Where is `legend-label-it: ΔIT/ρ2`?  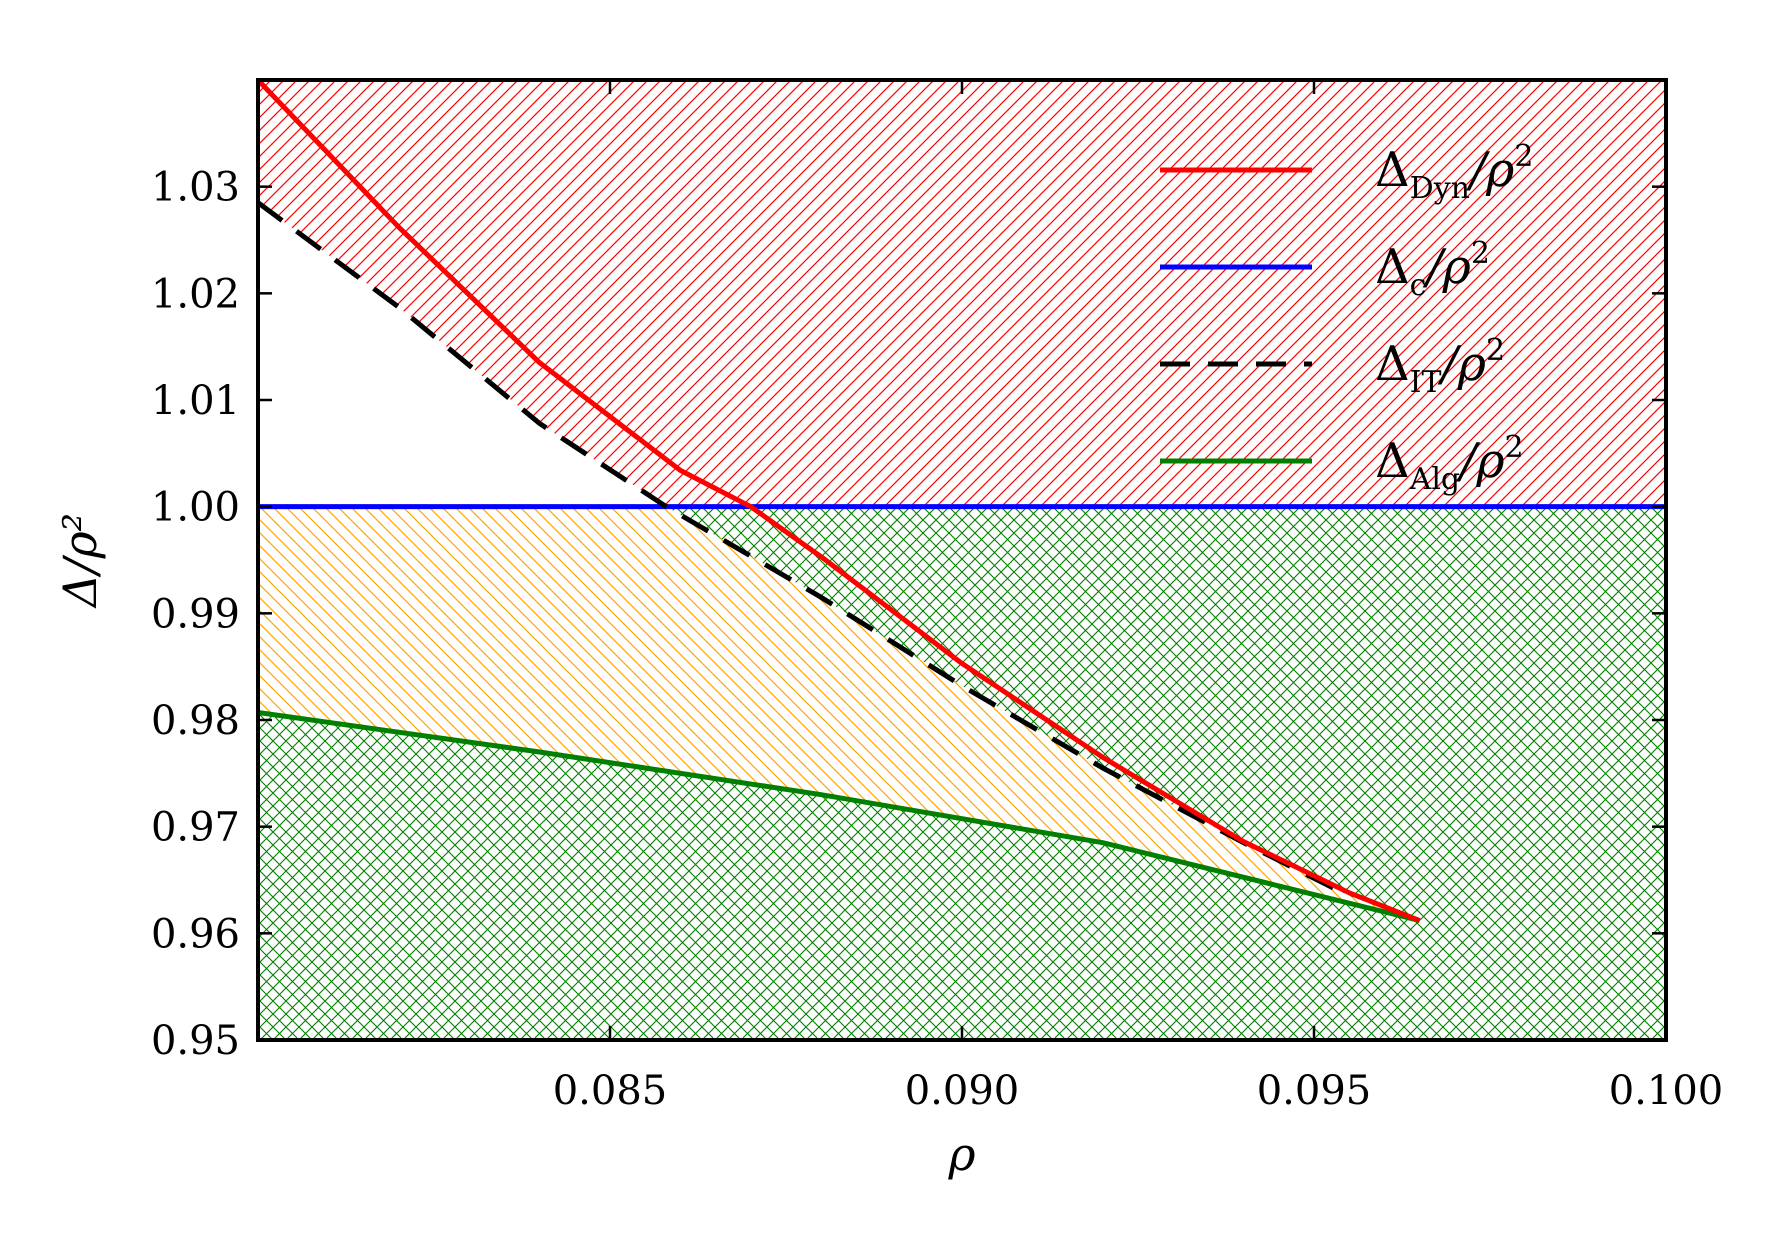 legend-label-it: ΔIT/ρ2 is located at coordinates (1440, 366).